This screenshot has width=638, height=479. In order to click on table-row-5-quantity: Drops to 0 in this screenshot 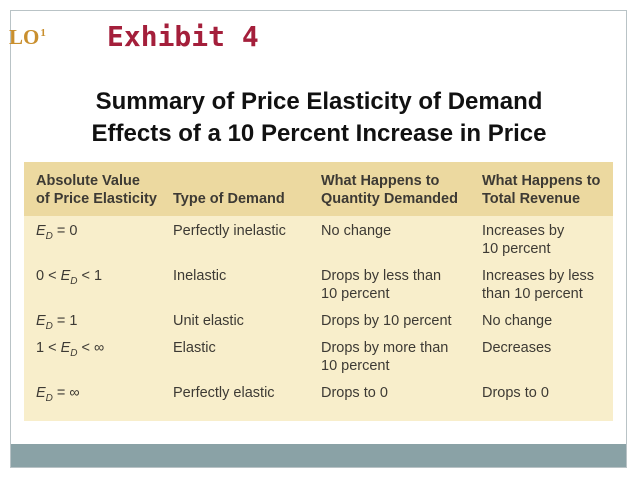, I will do `click(354, 393)`.